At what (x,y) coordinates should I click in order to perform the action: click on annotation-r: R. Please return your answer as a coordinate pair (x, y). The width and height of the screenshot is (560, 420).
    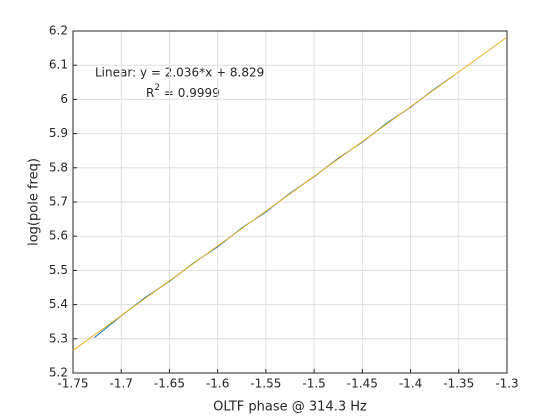
    Looking at the image, I should click on (150, 93).